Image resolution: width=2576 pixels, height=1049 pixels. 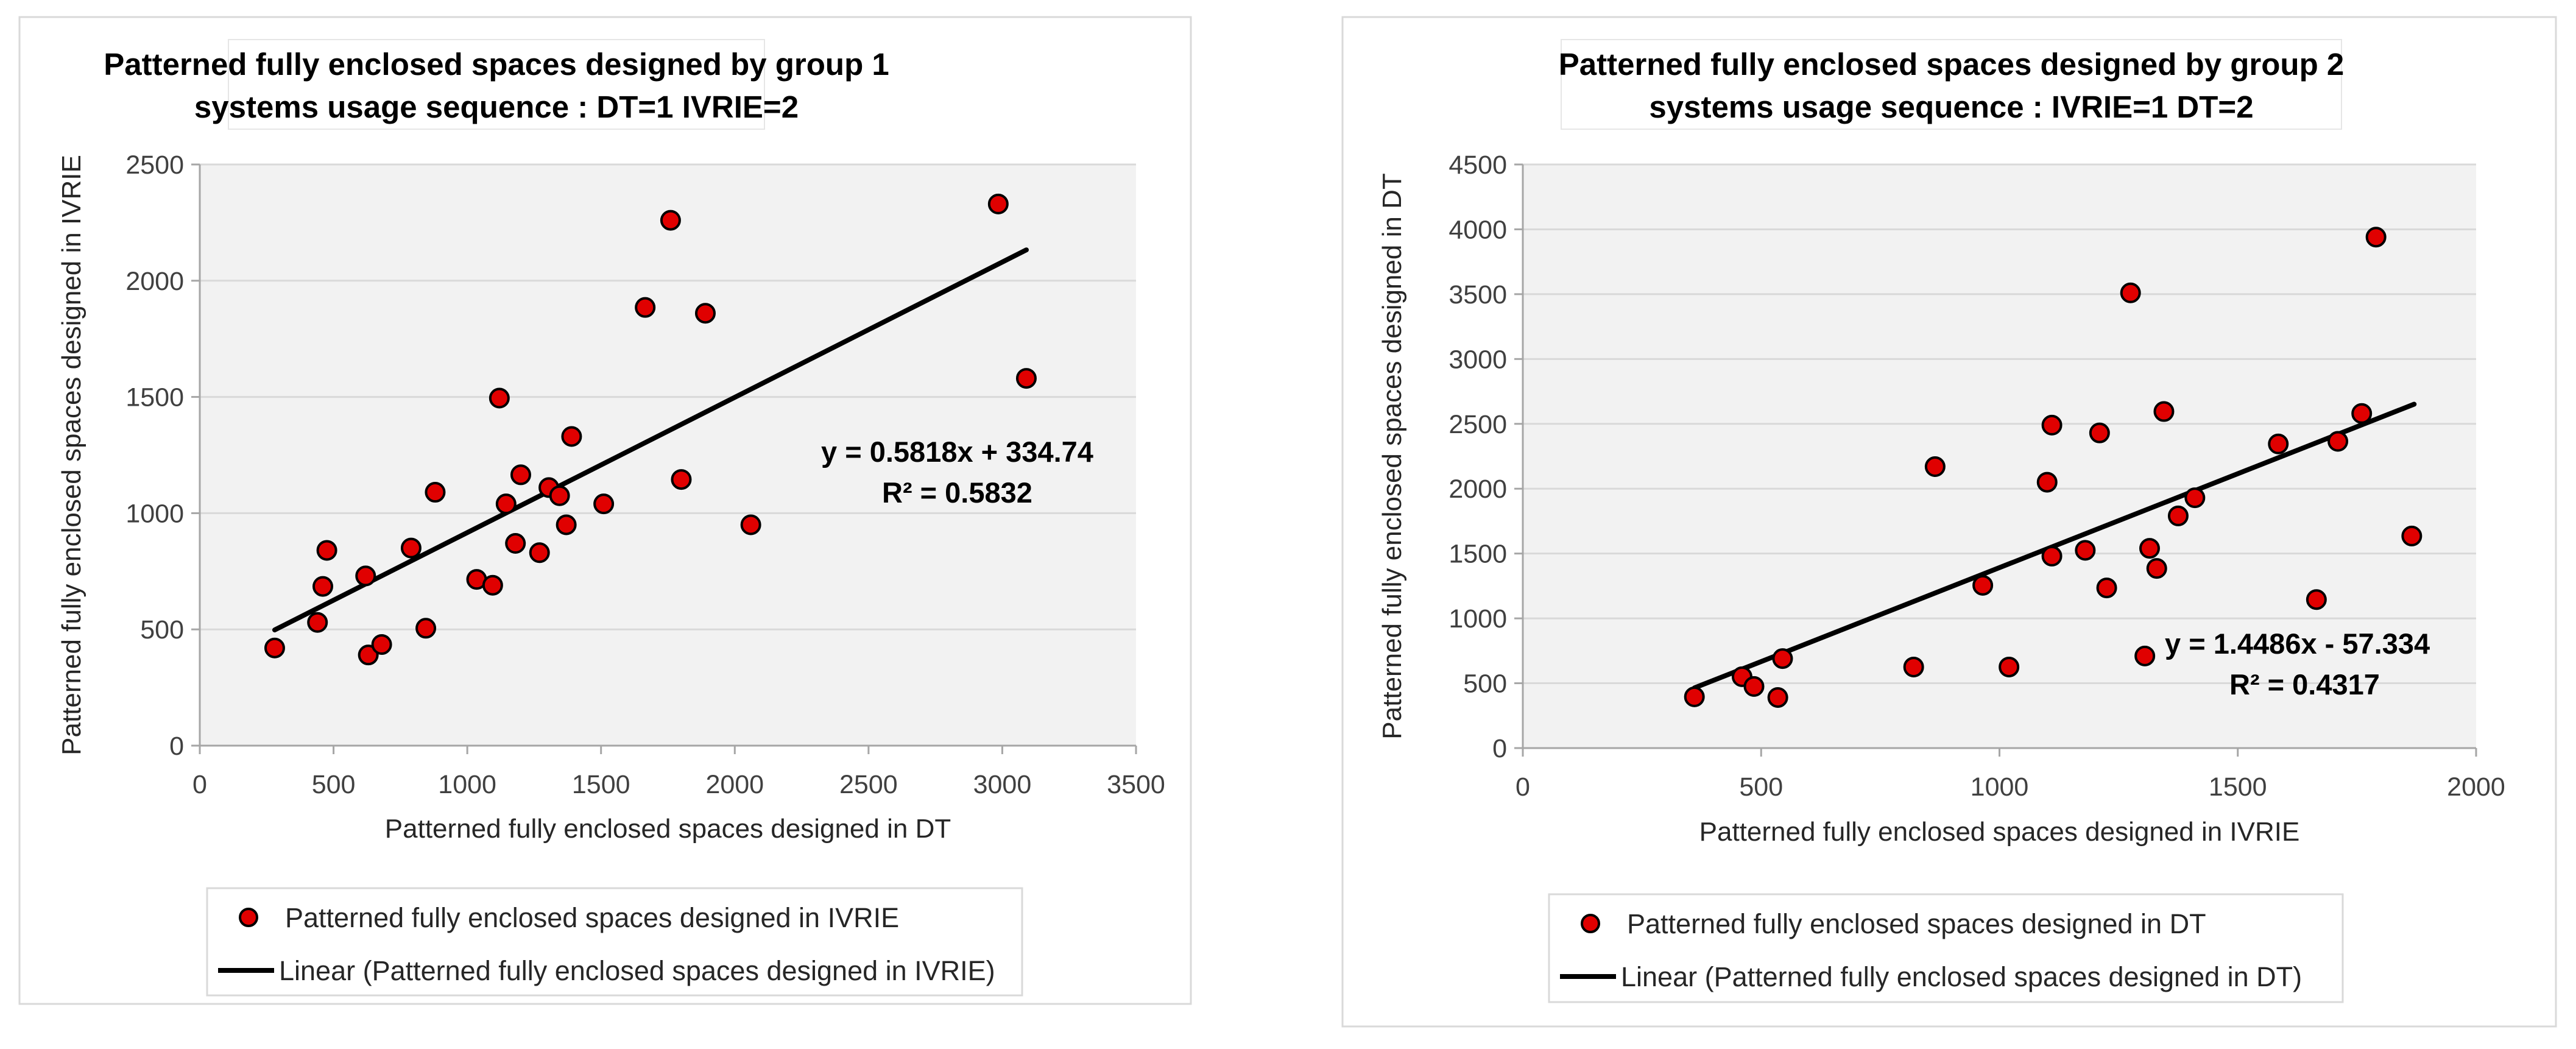 What do you see at coordinates (1952, 84) in the screenshot?
I see `title-box` at bounding box center [1952, 84].